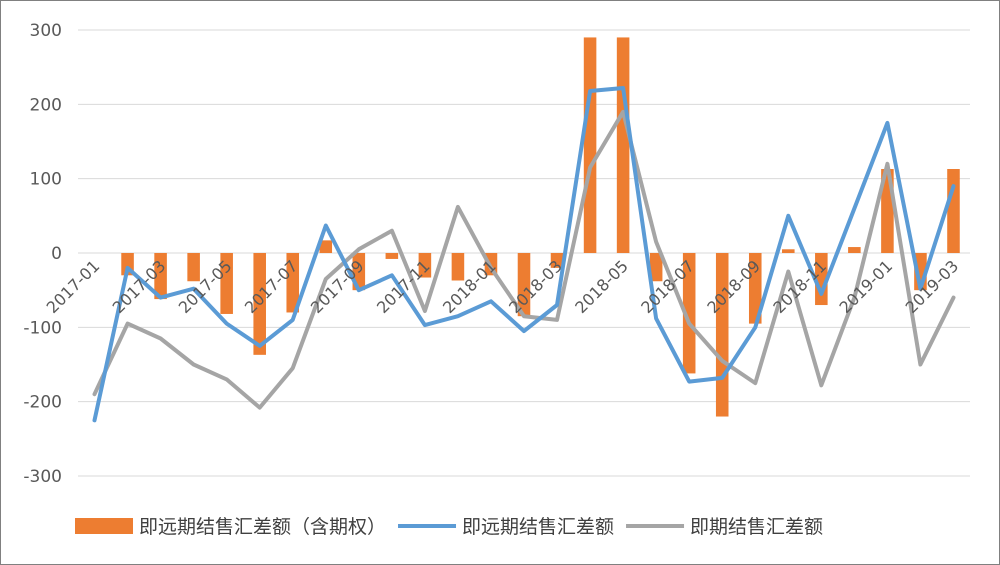  What do you see at coordinates (42, 328) in the screenshot?
I see `y-tick-label: -100` at bounding box center [42, 328].